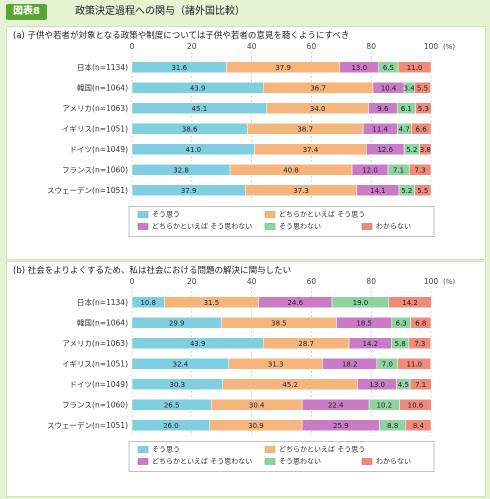 The height and width of the screenshot is (499, 490). Describe the element at coordinates (190, 129) in the screenshot. I see `data-label-a: 38.6` at that location.